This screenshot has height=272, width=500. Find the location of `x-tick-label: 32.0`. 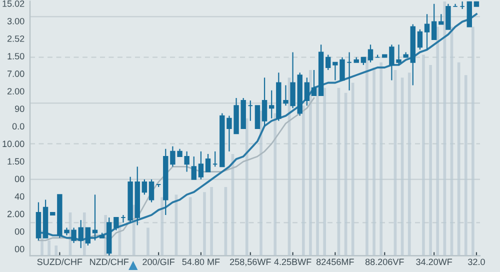

x-tick-label: 32.0 is located at coordinates (476, 262).